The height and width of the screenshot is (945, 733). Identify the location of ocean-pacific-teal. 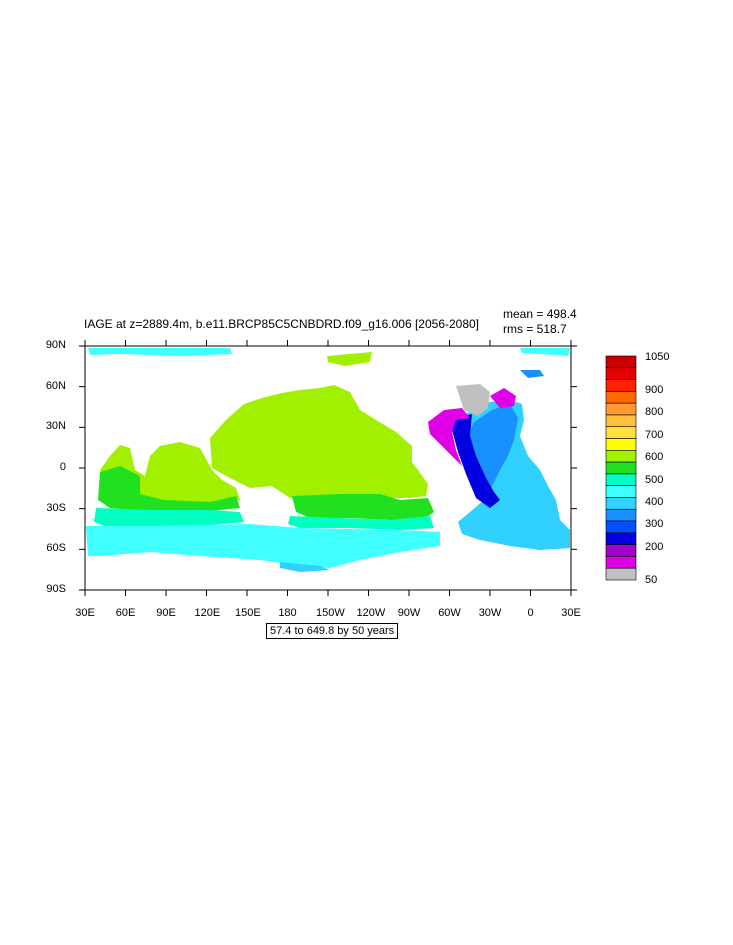
(361, 523).